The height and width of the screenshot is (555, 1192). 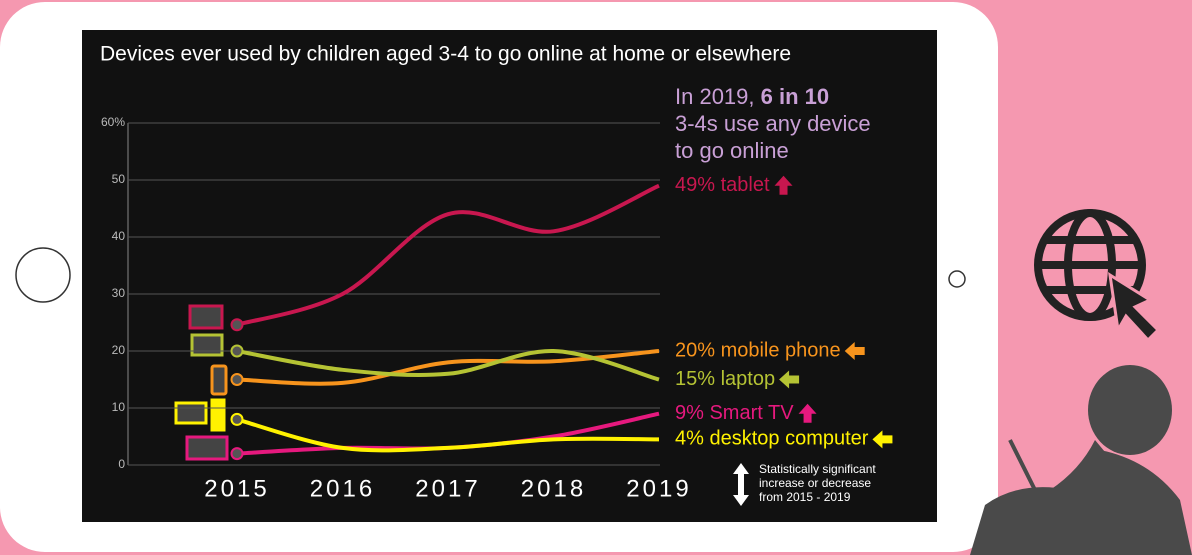 I want to click on series-label: 15% laptop, so click(x=725, y=379).